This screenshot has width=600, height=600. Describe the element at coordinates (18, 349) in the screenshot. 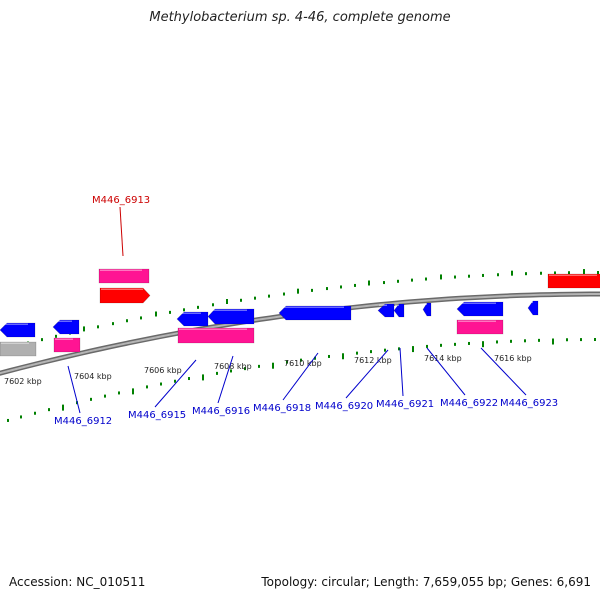

I see `pseudo-feature` at that location.